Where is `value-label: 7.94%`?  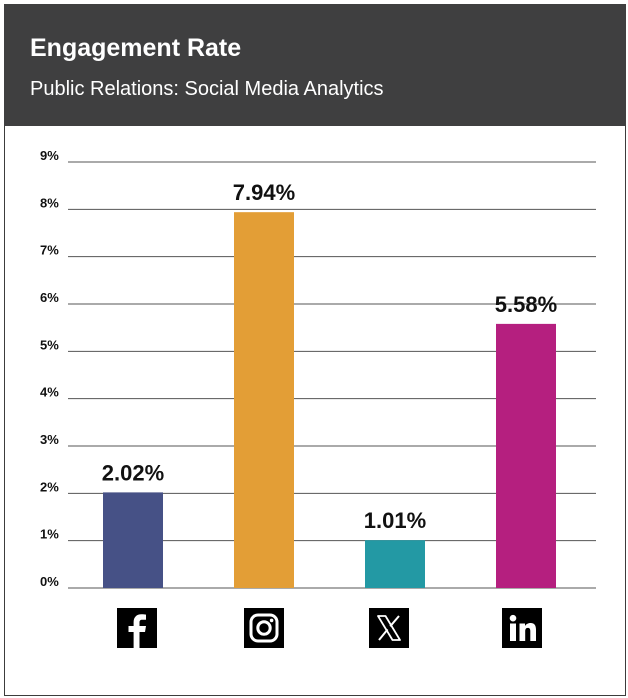
value-label: 7.94% is located at coordinates (264, 192).